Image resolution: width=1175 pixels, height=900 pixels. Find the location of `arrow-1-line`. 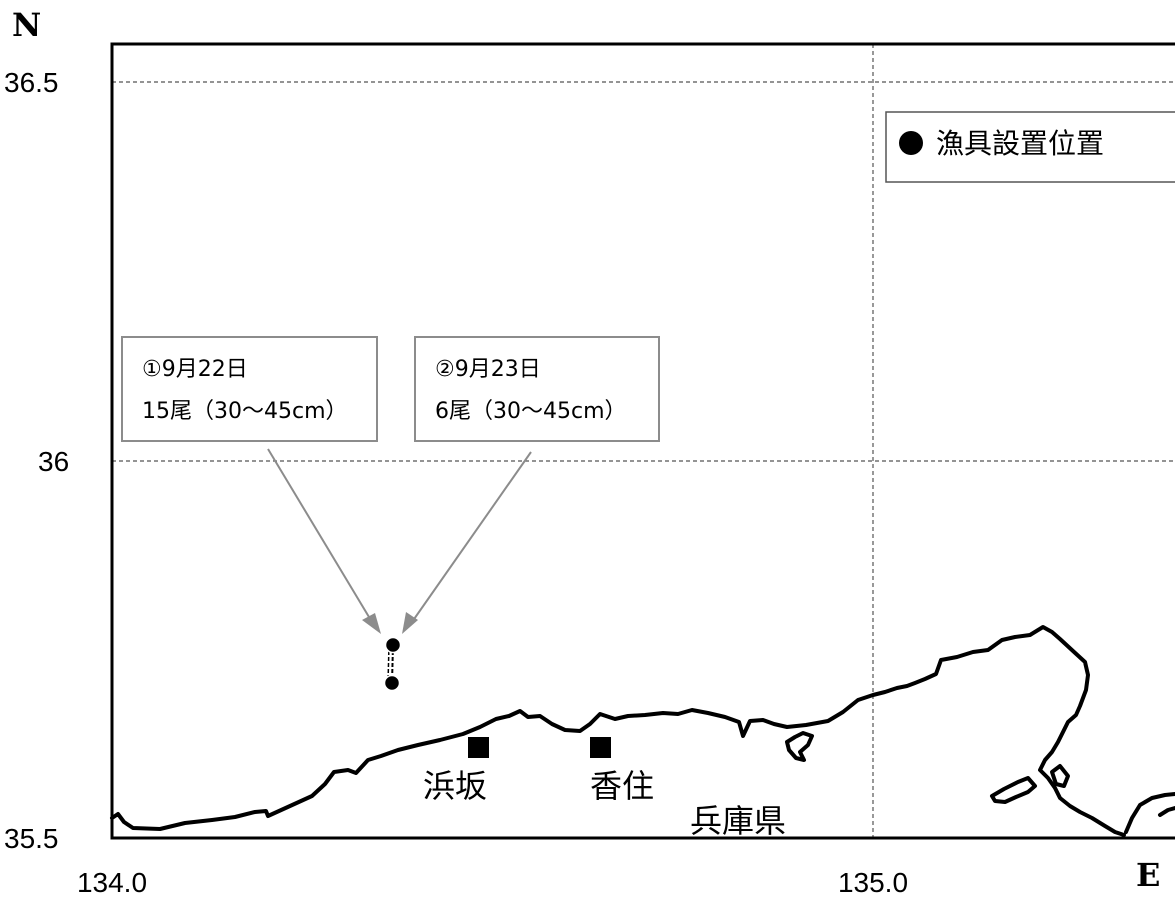

arrow-1-line is located at coordinates (320, 535).